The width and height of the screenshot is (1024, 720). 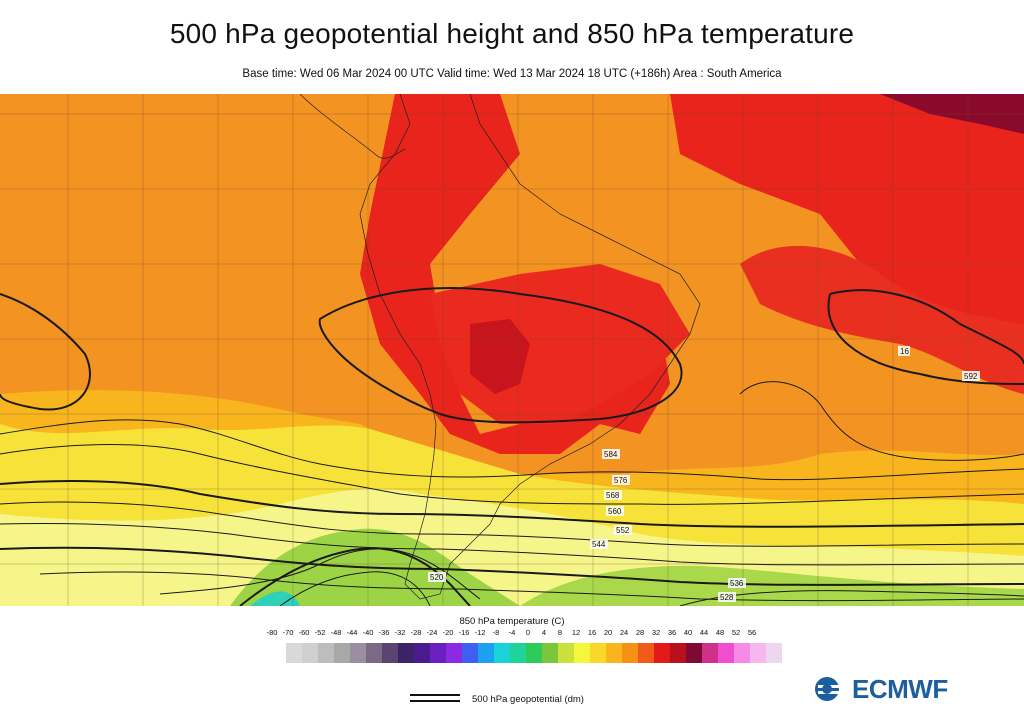 I want to click on colorbar-tick-label: 8, so click(x=560, y=632).